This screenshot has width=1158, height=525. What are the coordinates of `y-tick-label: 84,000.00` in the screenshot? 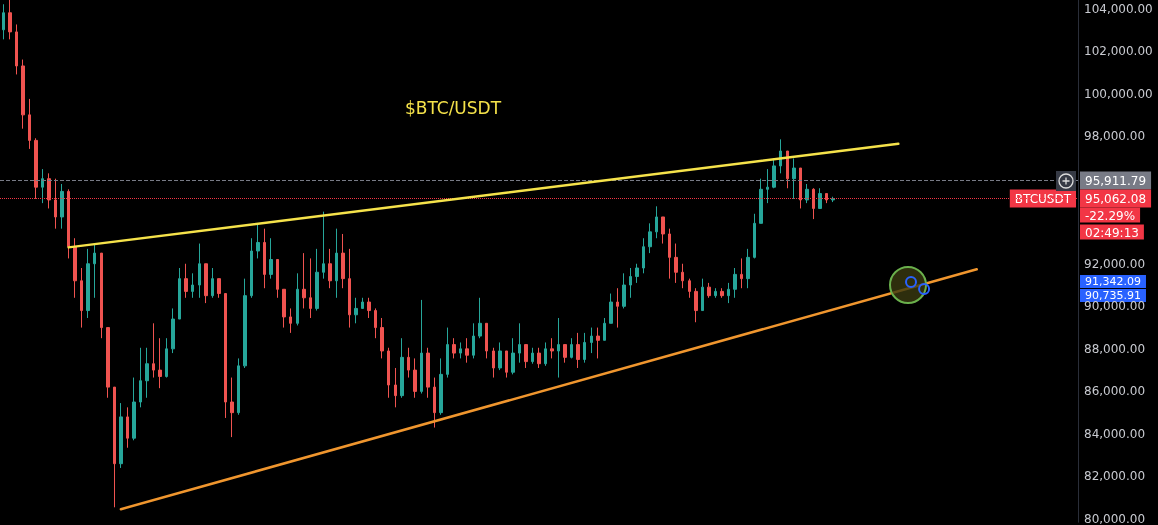 It's located at (1115, 433).